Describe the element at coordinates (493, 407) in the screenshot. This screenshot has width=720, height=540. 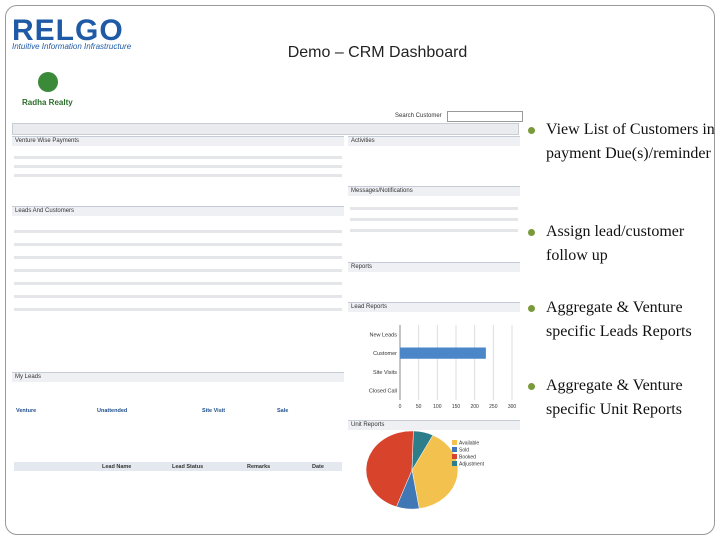
I see `x-tick-label: 250` at that location.